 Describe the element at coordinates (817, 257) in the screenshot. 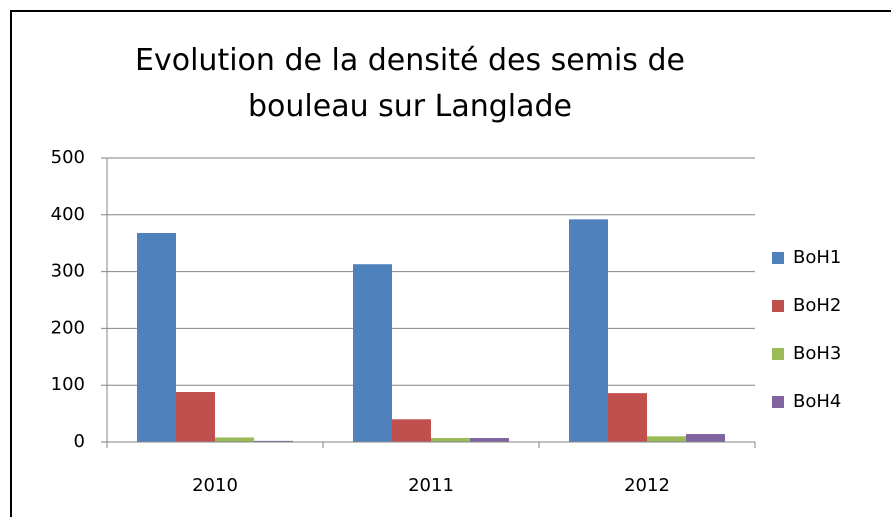

I see `legend-label: BoH1` at that location.